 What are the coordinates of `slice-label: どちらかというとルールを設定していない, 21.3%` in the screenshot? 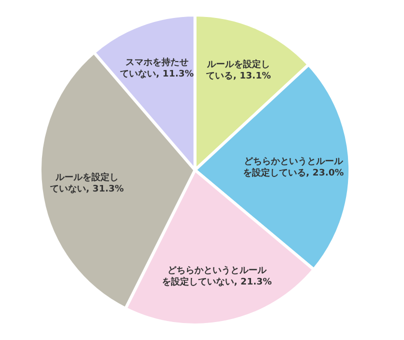 It's located at (217, 276).